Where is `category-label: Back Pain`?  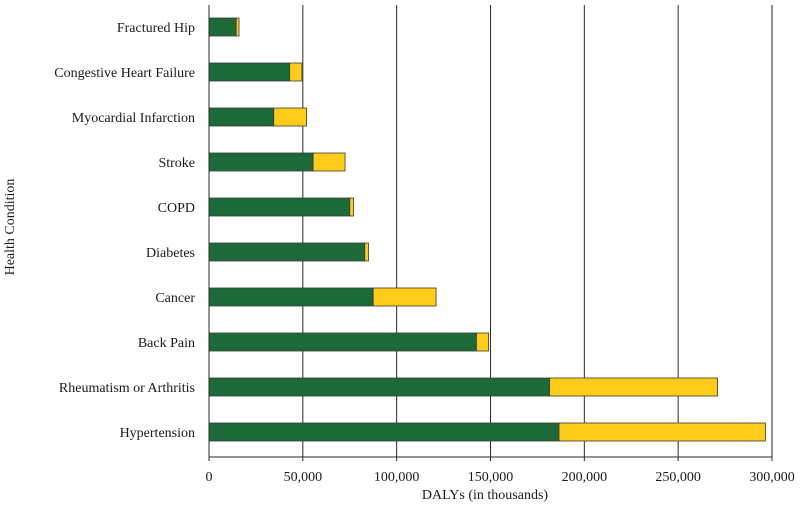
category-label: Back Pain is located at coordinates (166, 343).